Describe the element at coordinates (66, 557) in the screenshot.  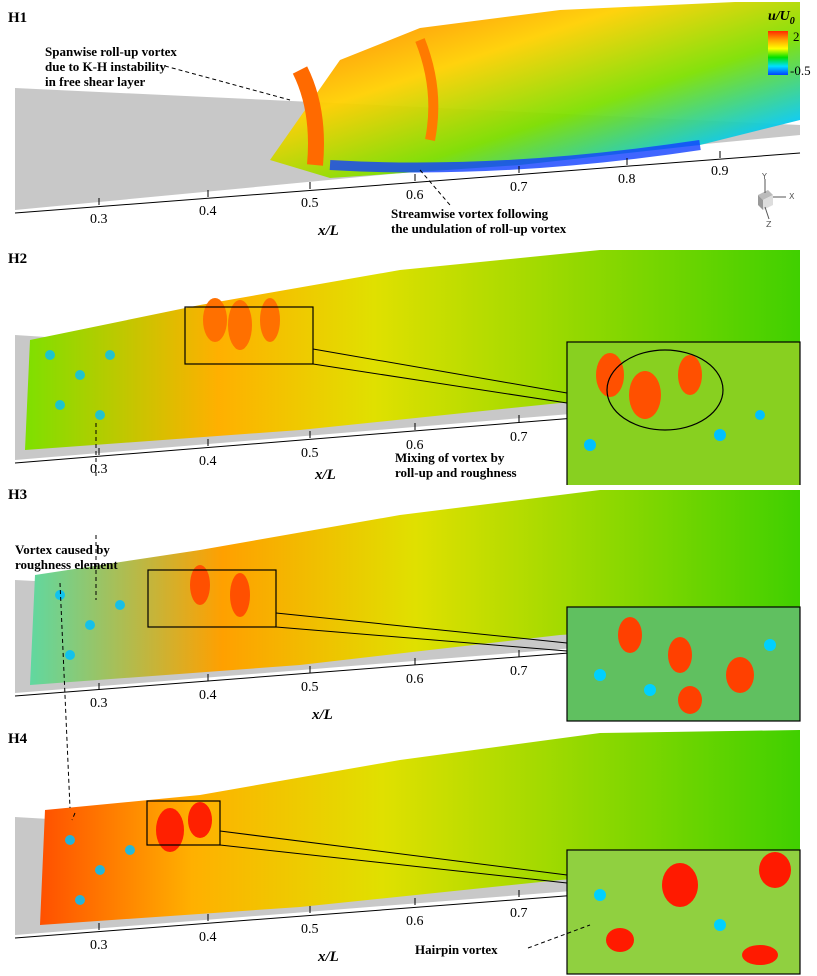
I see `annotation-roughness: Vortex caused by roughness element` at that location.